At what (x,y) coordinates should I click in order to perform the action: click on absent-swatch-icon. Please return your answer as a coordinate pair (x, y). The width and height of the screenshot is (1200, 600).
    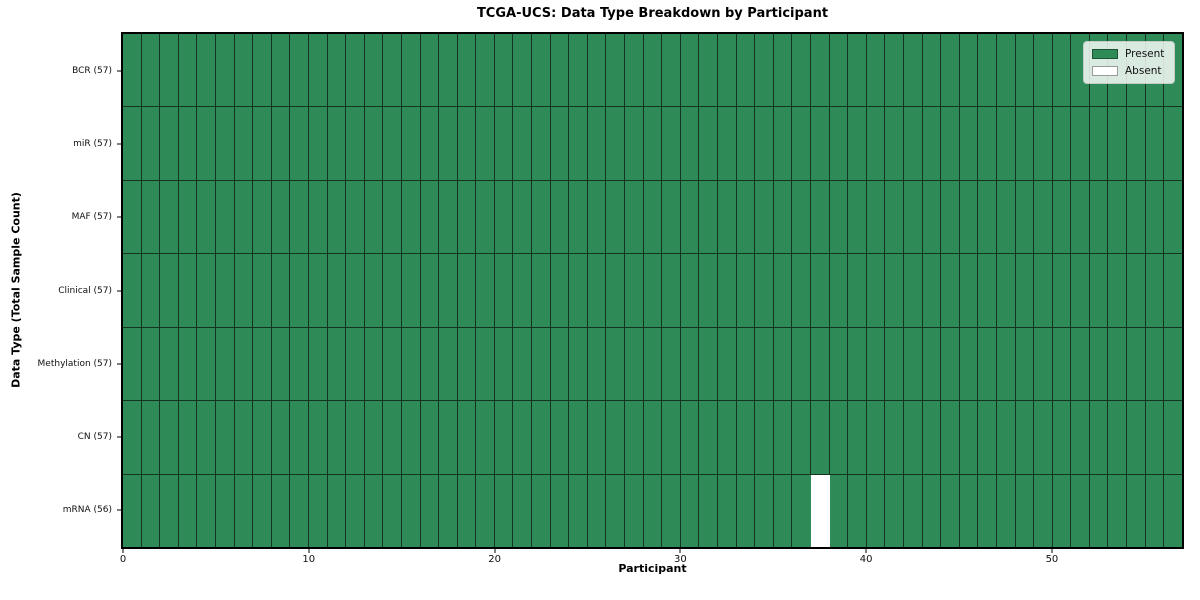
    Looking at the image, I should click on (1105, 71).